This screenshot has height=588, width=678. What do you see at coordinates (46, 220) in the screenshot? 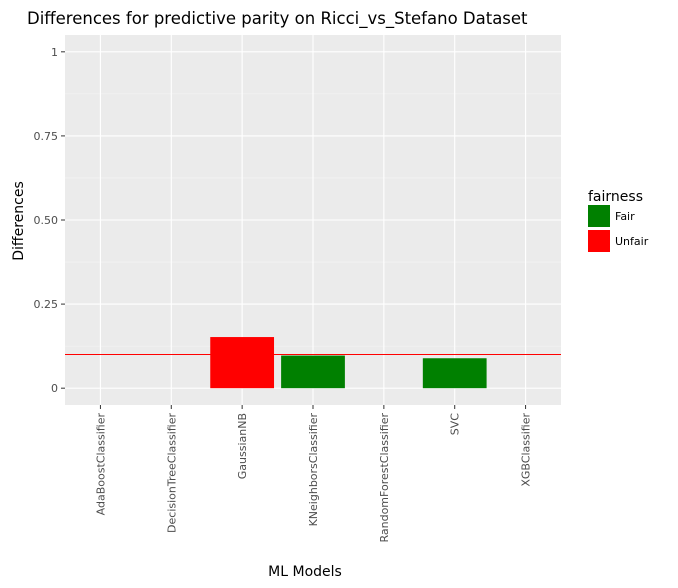
I see `y-tick-label: 0.50` at bounding box center [46, 220].